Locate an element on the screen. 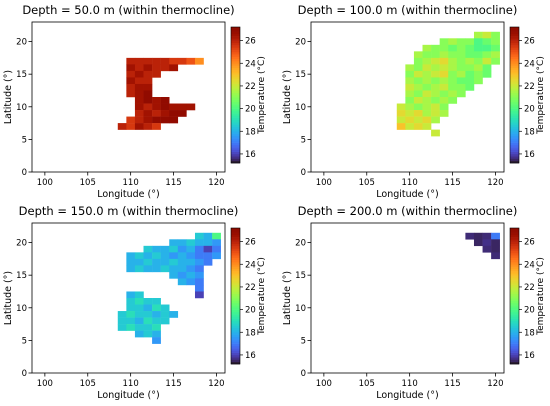  colorbar-tick-label: 20 is located at coordinates (529, 110).